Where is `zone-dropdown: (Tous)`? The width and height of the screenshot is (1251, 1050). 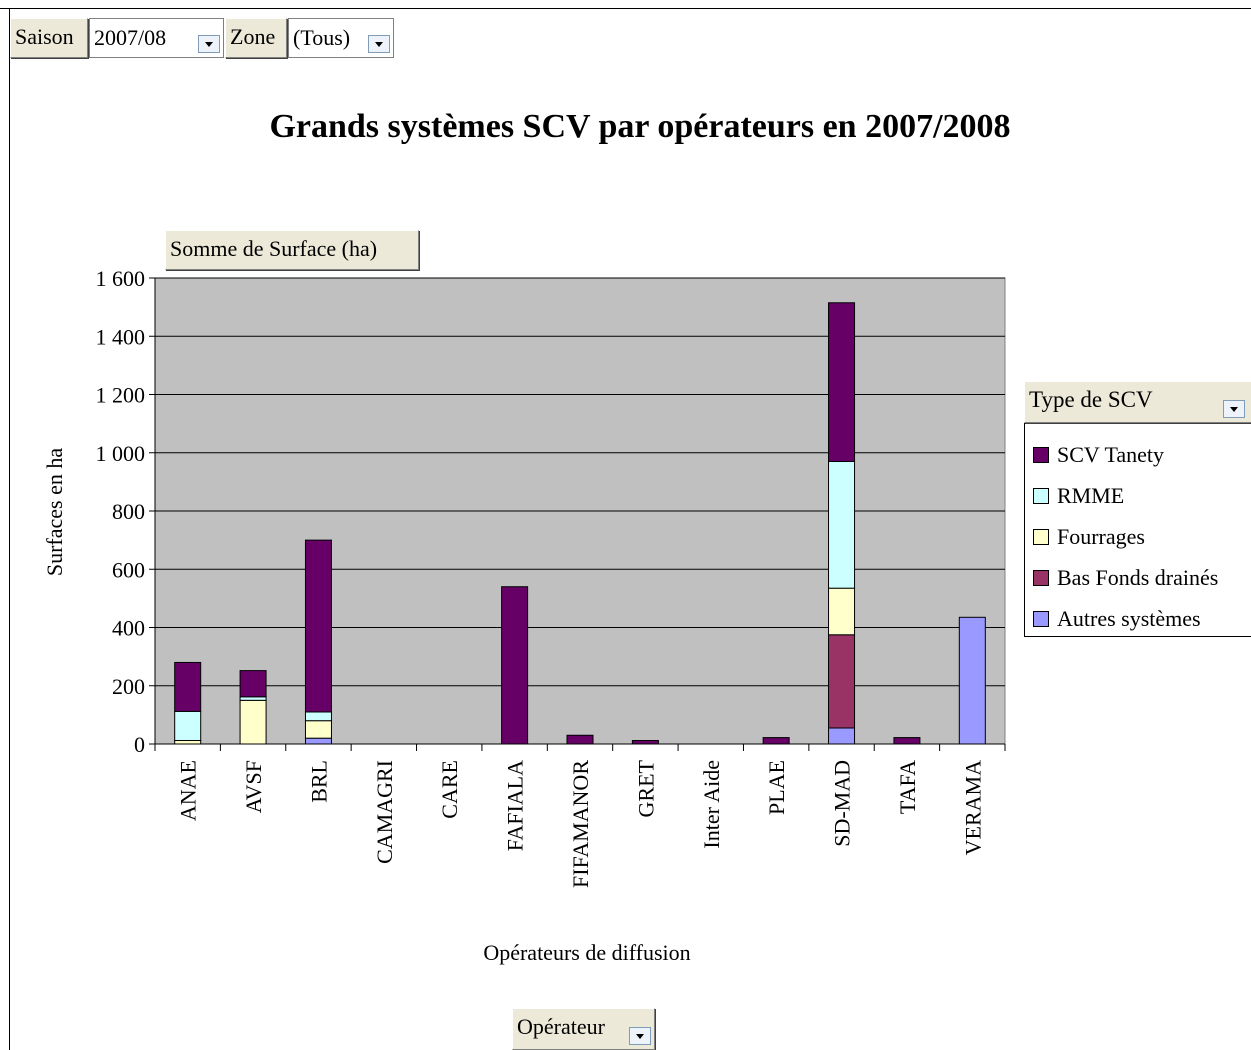
zone-dropdown: (Tous) is located at coordinates (341, 38).